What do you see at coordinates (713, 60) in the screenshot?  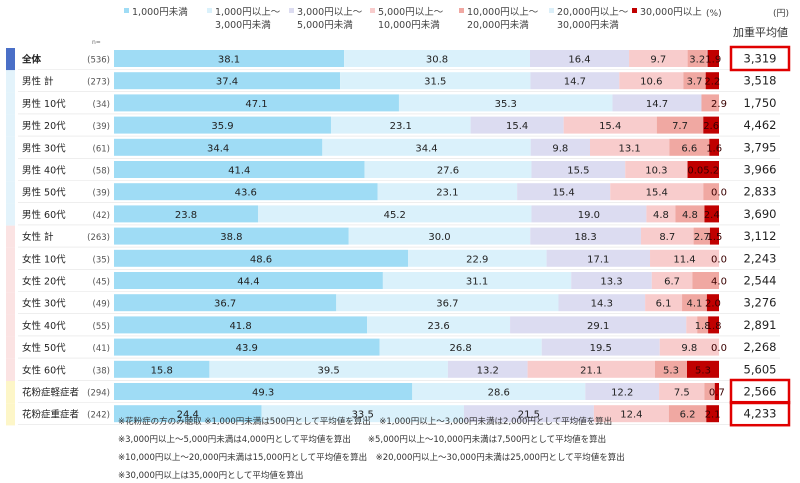 I see `data-label: 1.9` at bounding box center [713, 60].